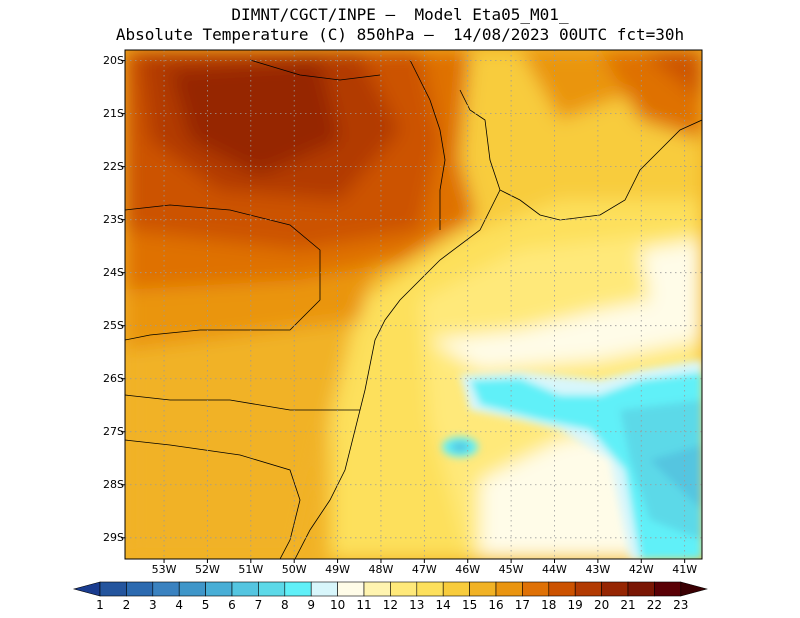 The width and height of the screenshot is (800, 618). What do you see at coordinates (511, 569) in the screenshot?
I see `lon-label: 45W` at bounding box center [511, 569].